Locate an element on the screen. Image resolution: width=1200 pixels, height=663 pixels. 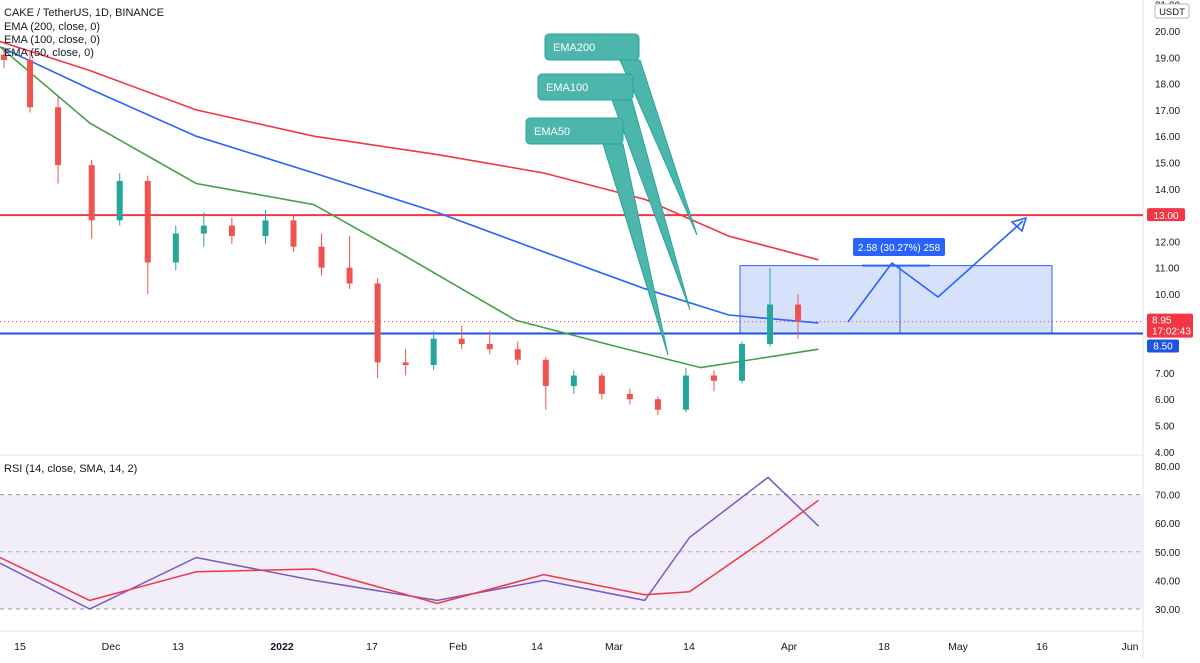
callouts: EMA200 EMA100 EMA50 is located at coordinates (611, 194).